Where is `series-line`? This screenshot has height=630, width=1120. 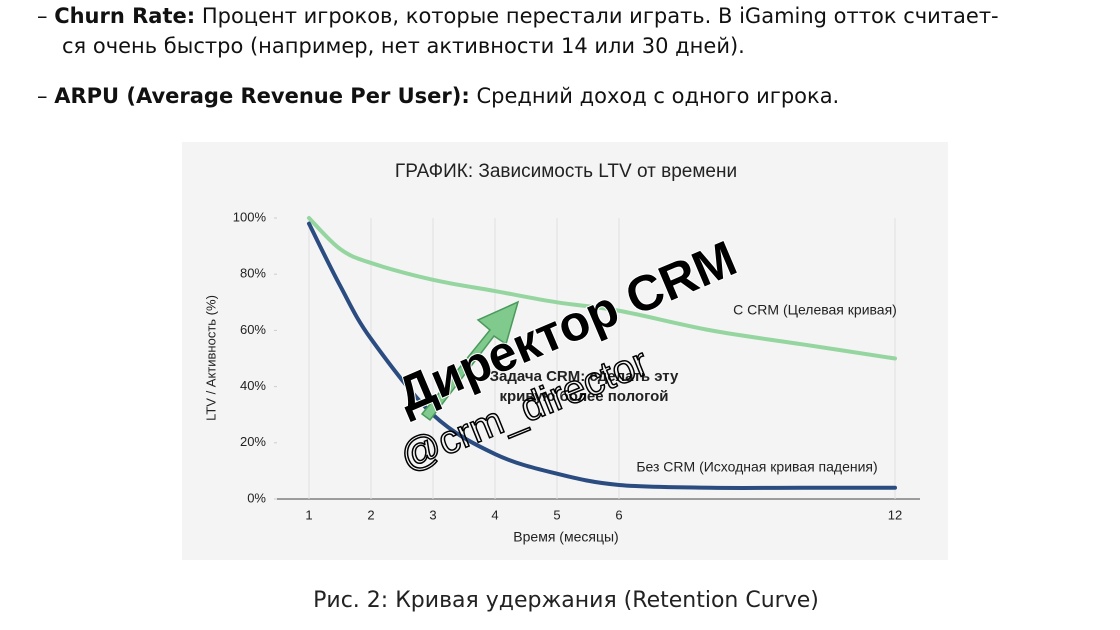
series-line is located at coordinates (602, 288).